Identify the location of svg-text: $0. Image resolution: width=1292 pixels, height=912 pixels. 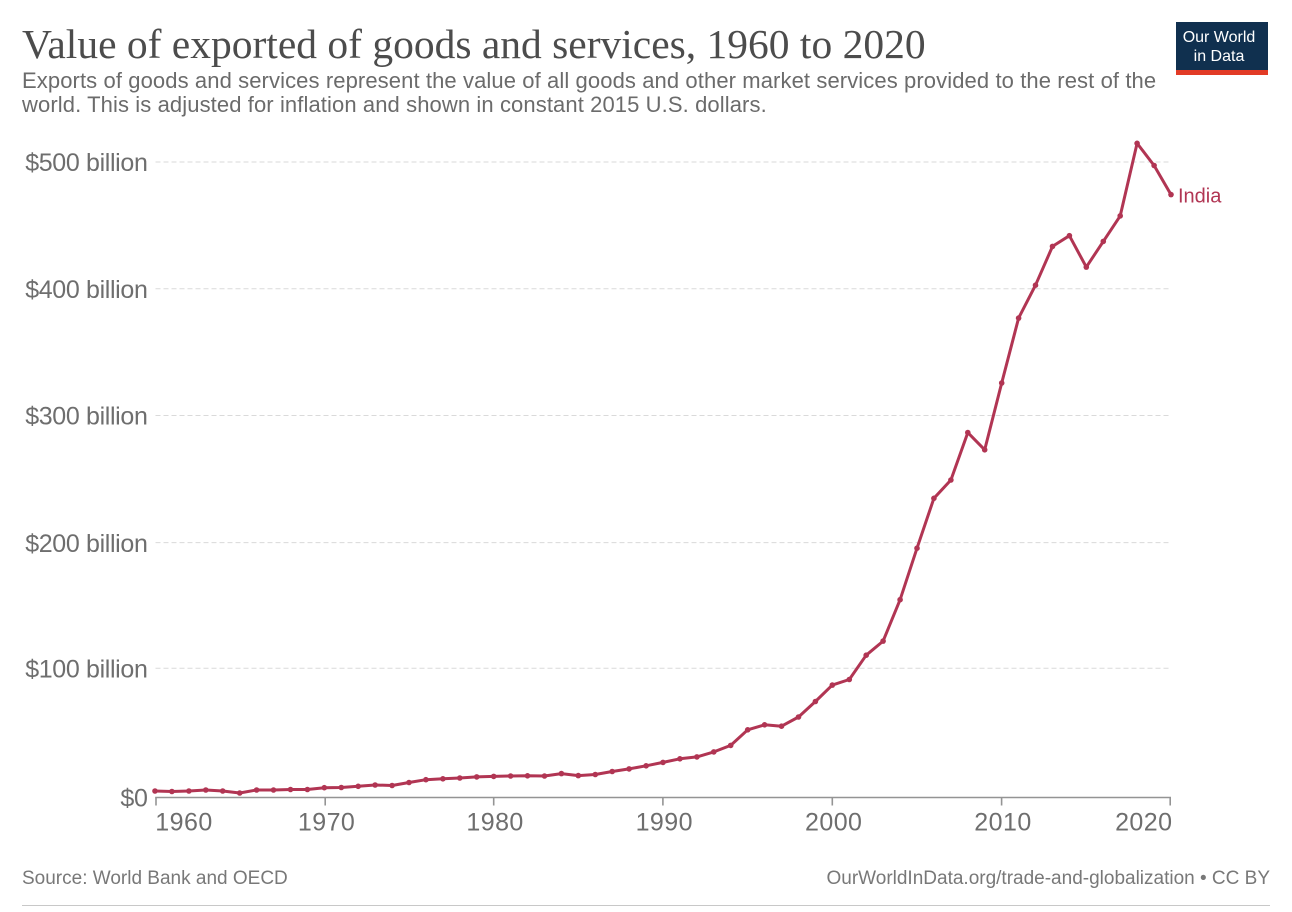
(133, 799).